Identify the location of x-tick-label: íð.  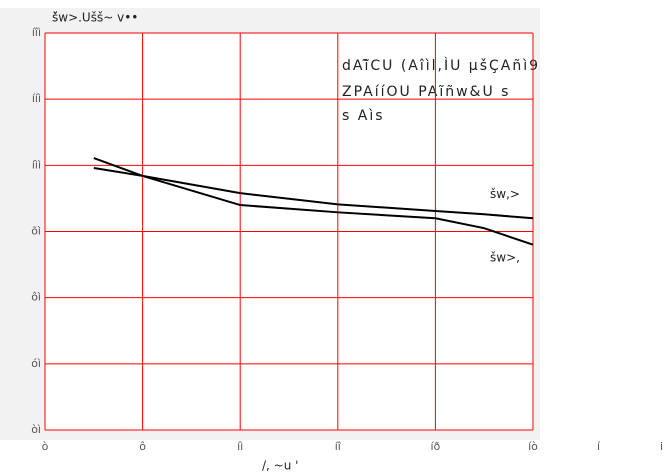
(436, 446).